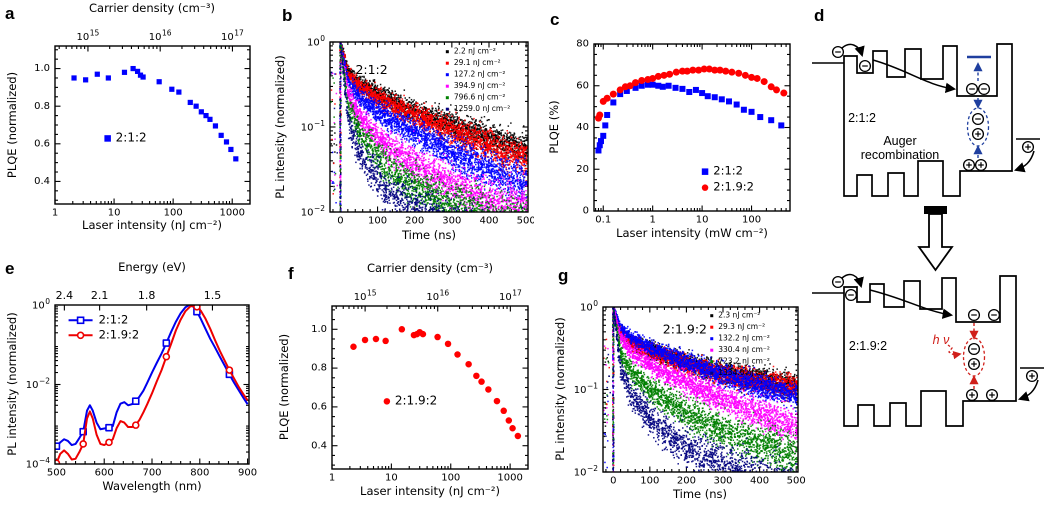 This screenshot has height=507, width=1053. Describe the element at coordinates (12, 125) in the screenshot. I see `panel-a-ylabel: PLQE (normalized)` at that location.